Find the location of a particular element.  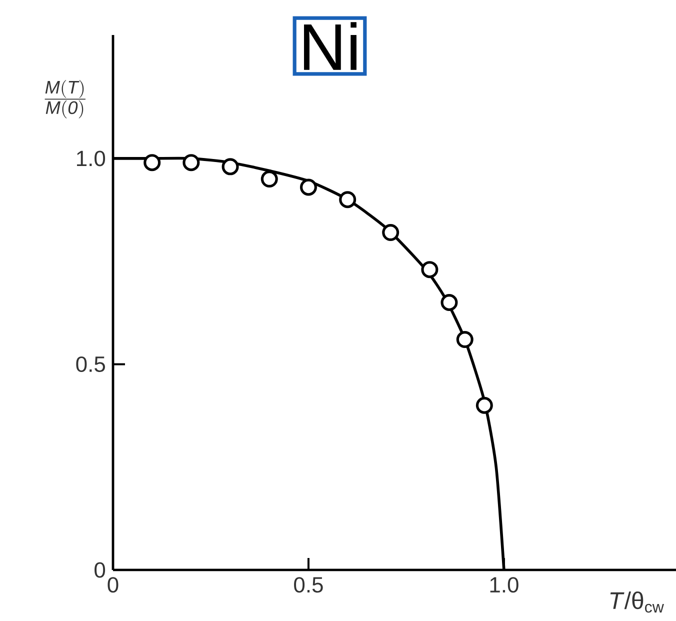

y-tick-label: 1.0 is located at coordinates (91, 158).